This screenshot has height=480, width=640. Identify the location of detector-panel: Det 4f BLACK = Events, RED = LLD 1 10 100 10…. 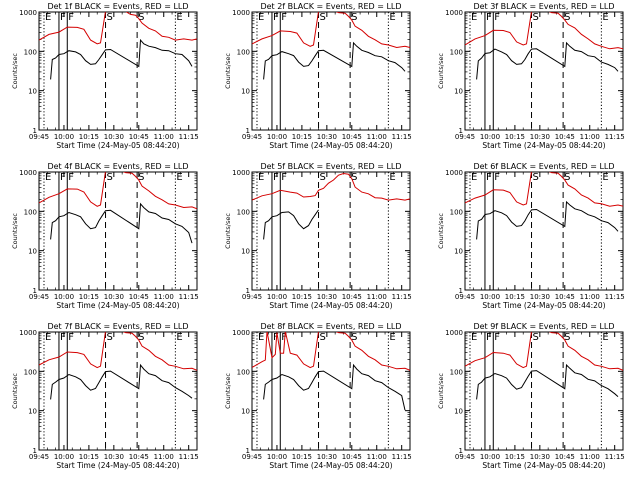
(105, 236).